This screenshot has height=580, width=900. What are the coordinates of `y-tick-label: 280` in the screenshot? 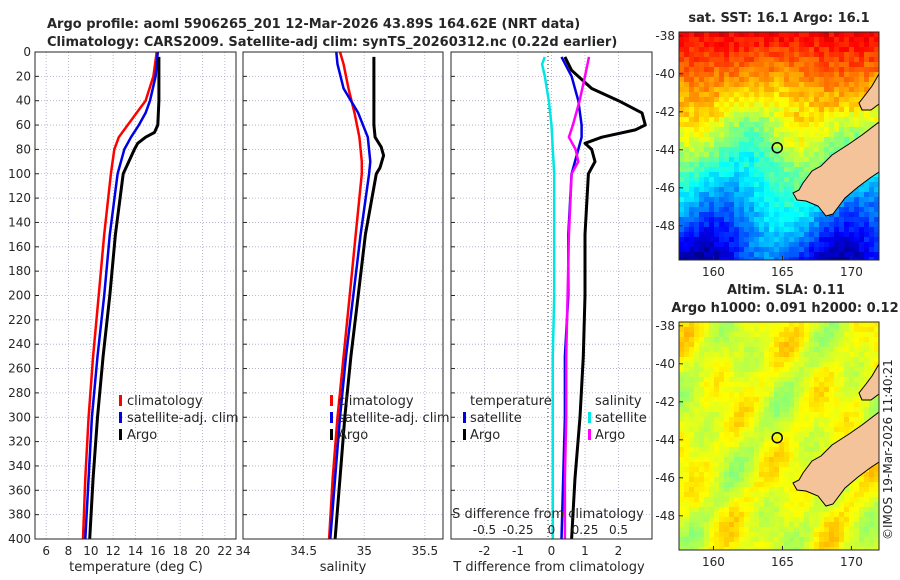 It's located at (19, 393).